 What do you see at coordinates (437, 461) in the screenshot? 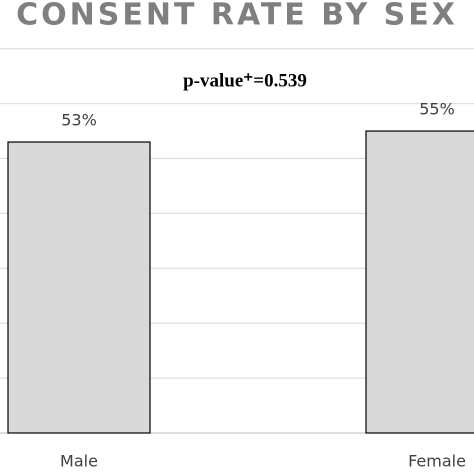
I see `x-tick-label: Female` at bounding box center [437, 461].